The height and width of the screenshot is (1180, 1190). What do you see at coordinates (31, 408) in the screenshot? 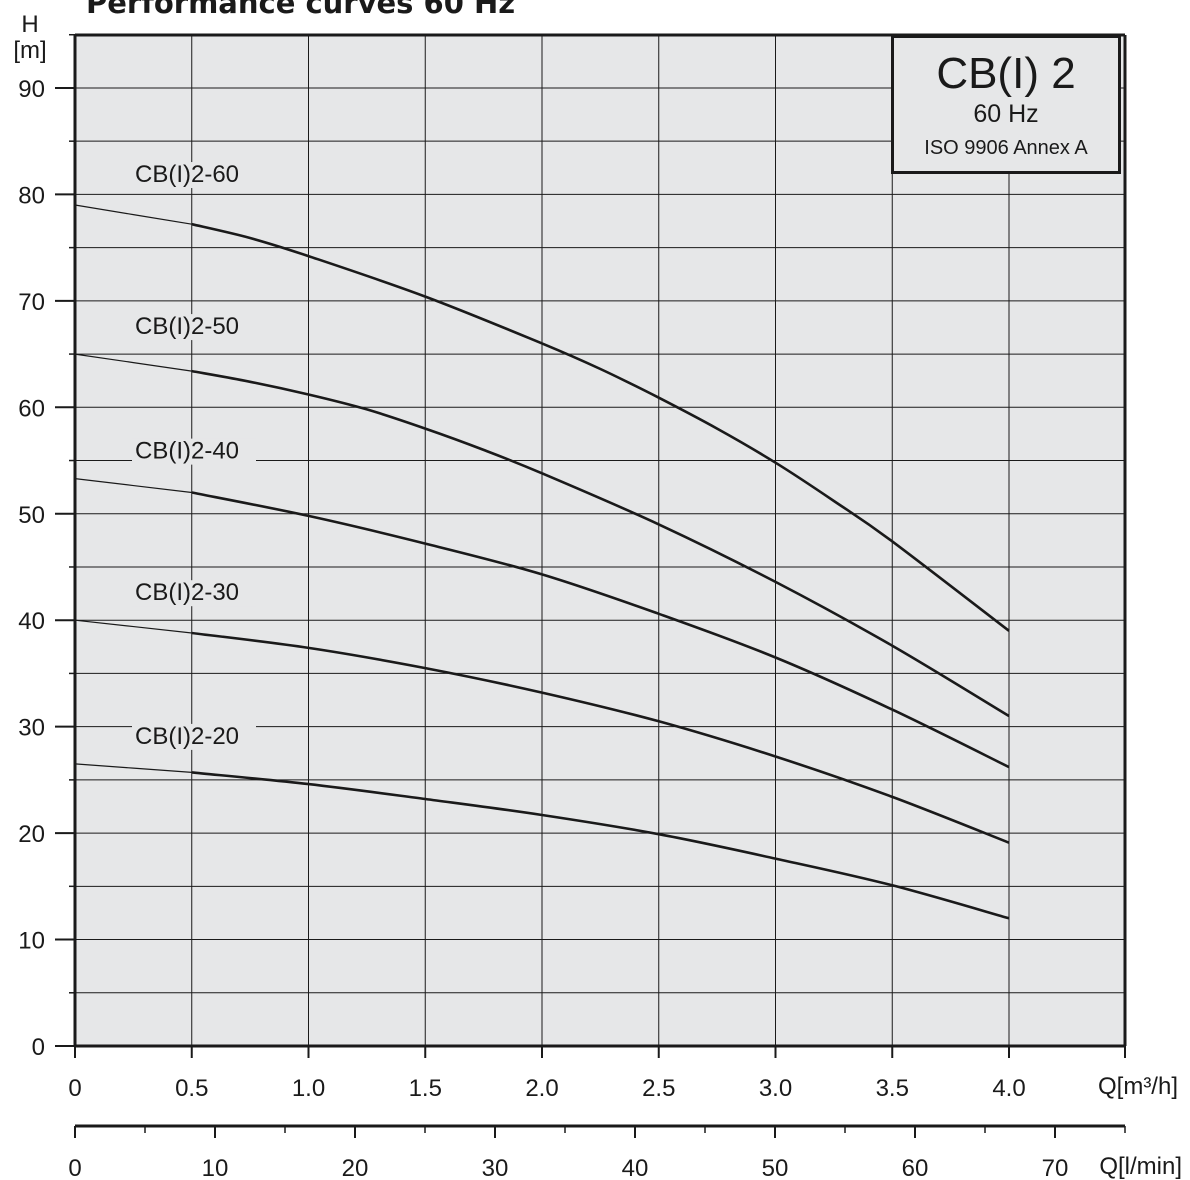
I see `y-tick-label: 60` at bounding box center [31, 408].